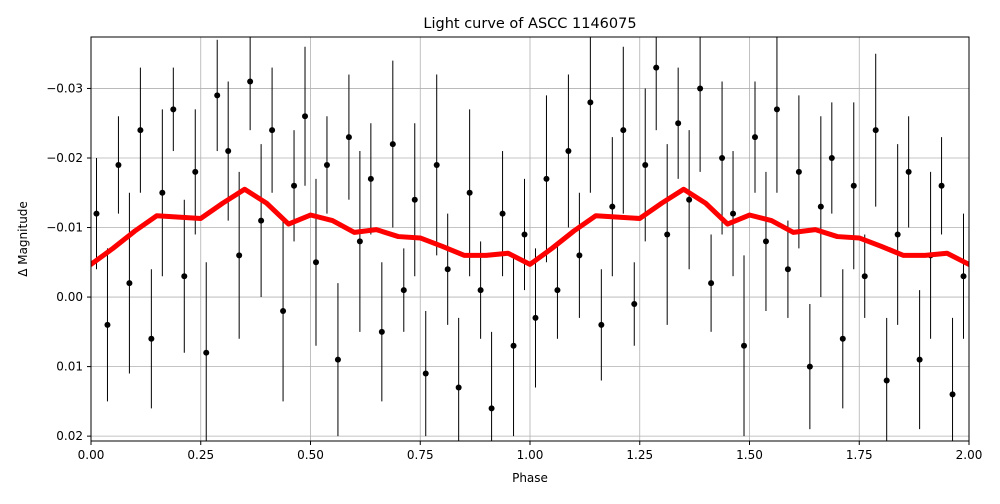 The width and height of the screenshot is (1000, 504). I want to click on y-axis-label: Δ Magnitude, so click(23, 239).